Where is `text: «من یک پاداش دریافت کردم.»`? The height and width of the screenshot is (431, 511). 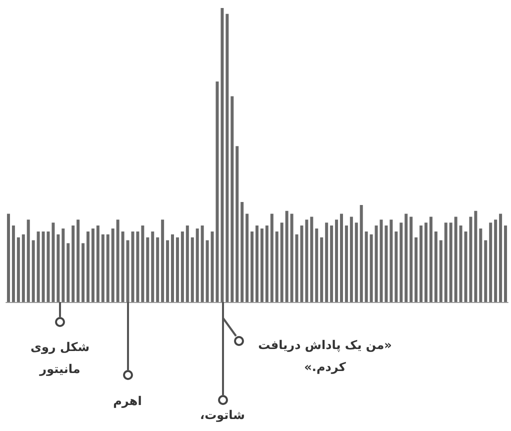
text: «من یک پاداش دریافت کردم.» is located at coordinates (325, 356).